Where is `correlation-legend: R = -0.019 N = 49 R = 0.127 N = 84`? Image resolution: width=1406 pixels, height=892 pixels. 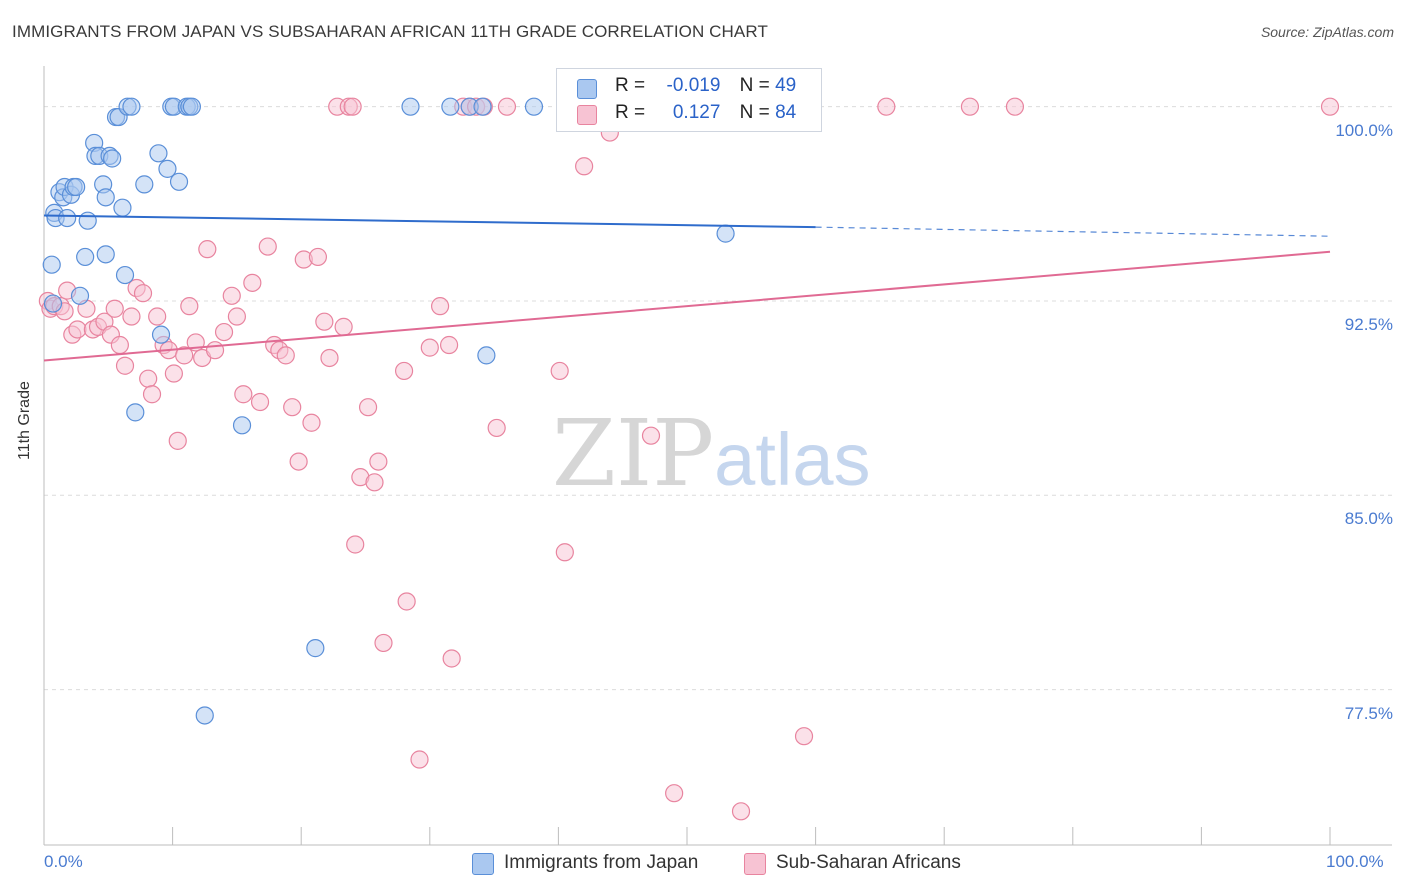
correlation-legend: R = -0.019 N = 49 R = 0.127 N = 84 is located at coordinates (689, 100).